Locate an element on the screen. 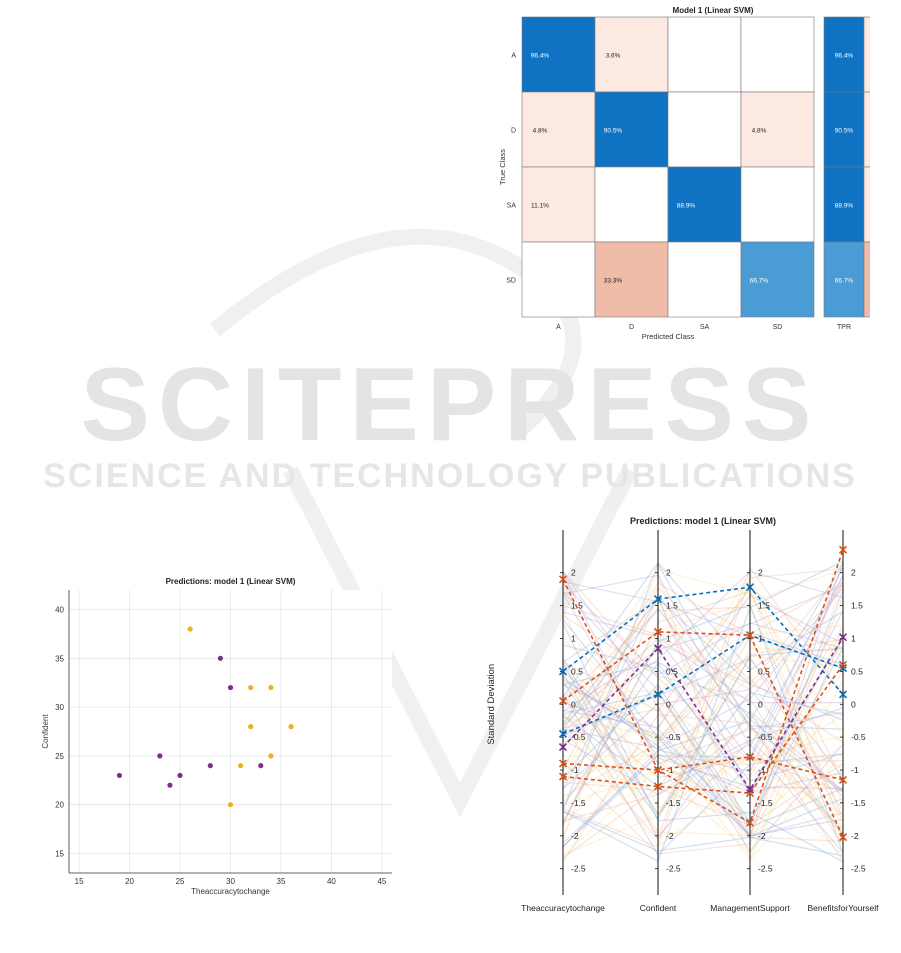  pc-category-label: Confident is located at coordinates (658, 908).